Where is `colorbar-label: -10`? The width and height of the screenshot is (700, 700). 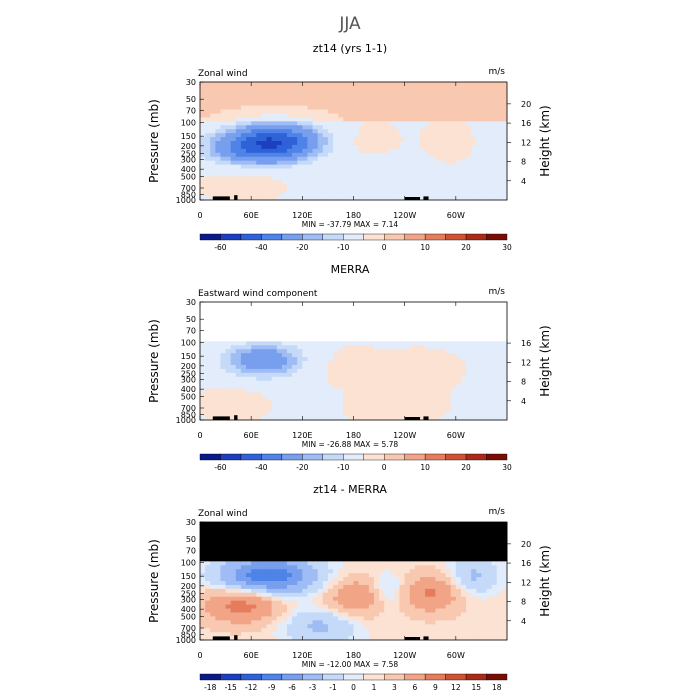 colorbar-label: -10 is located at coordinates (343, 247).